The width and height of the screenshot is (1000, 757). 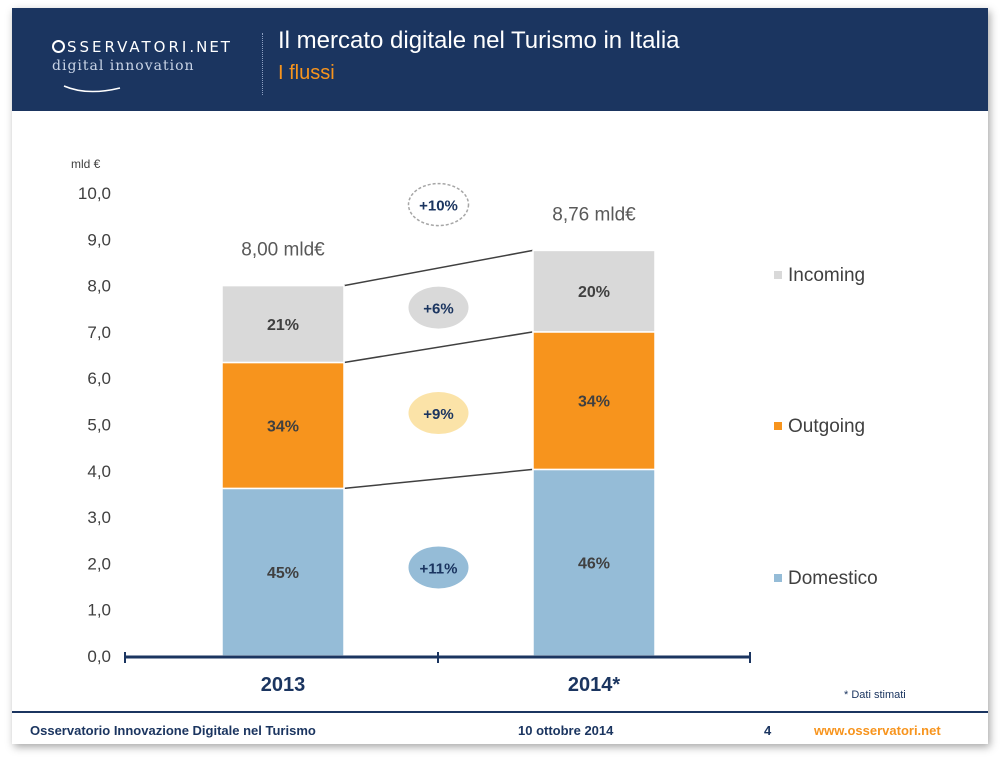 I want to click on y-tick-label: 1,0, so click(x=99, y=610).